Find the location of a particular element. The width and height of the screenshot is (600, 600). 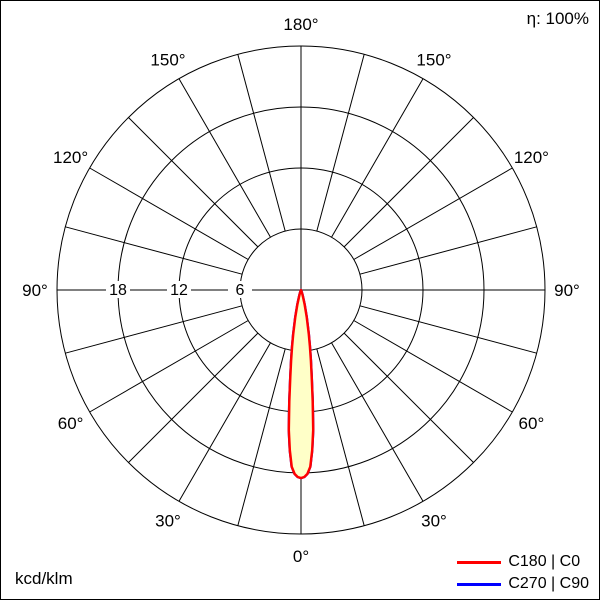

legend-line-red-icon is located at coordinates (479, 562).